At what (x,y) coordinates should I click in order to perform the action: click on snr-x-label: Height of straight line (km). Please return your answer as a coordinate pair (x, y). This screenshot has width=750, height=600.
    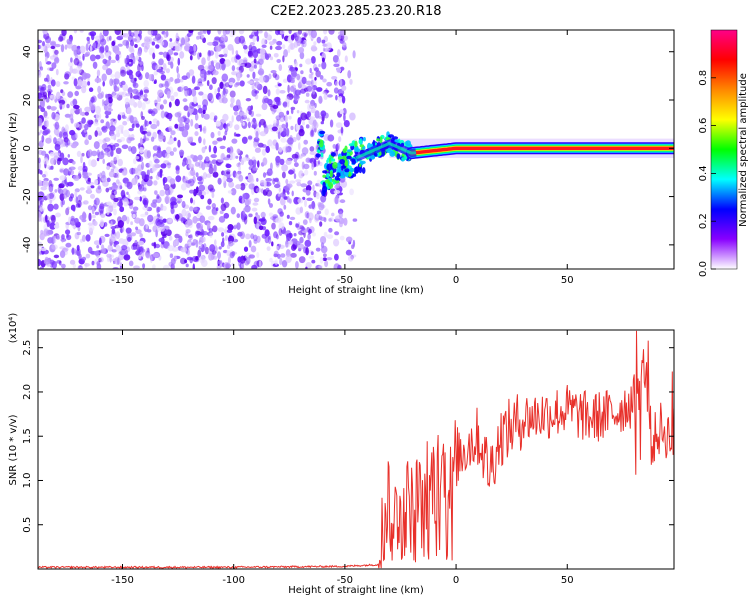
    Looking at the image, I should click on (356, 590).